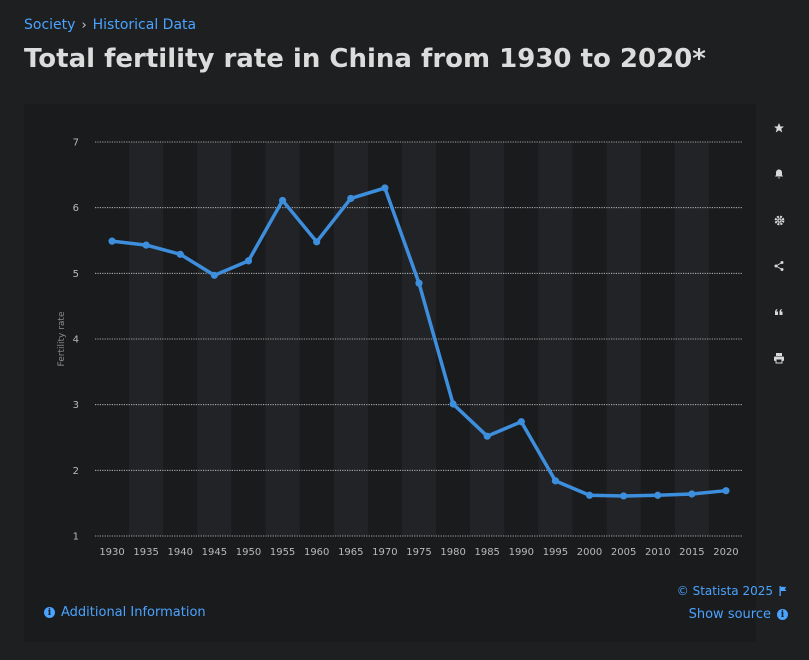  What do you see at coordinates (725, 552) in the screenshot?
I see `x-tick-label: 2020` at bounding box center [725, 552].